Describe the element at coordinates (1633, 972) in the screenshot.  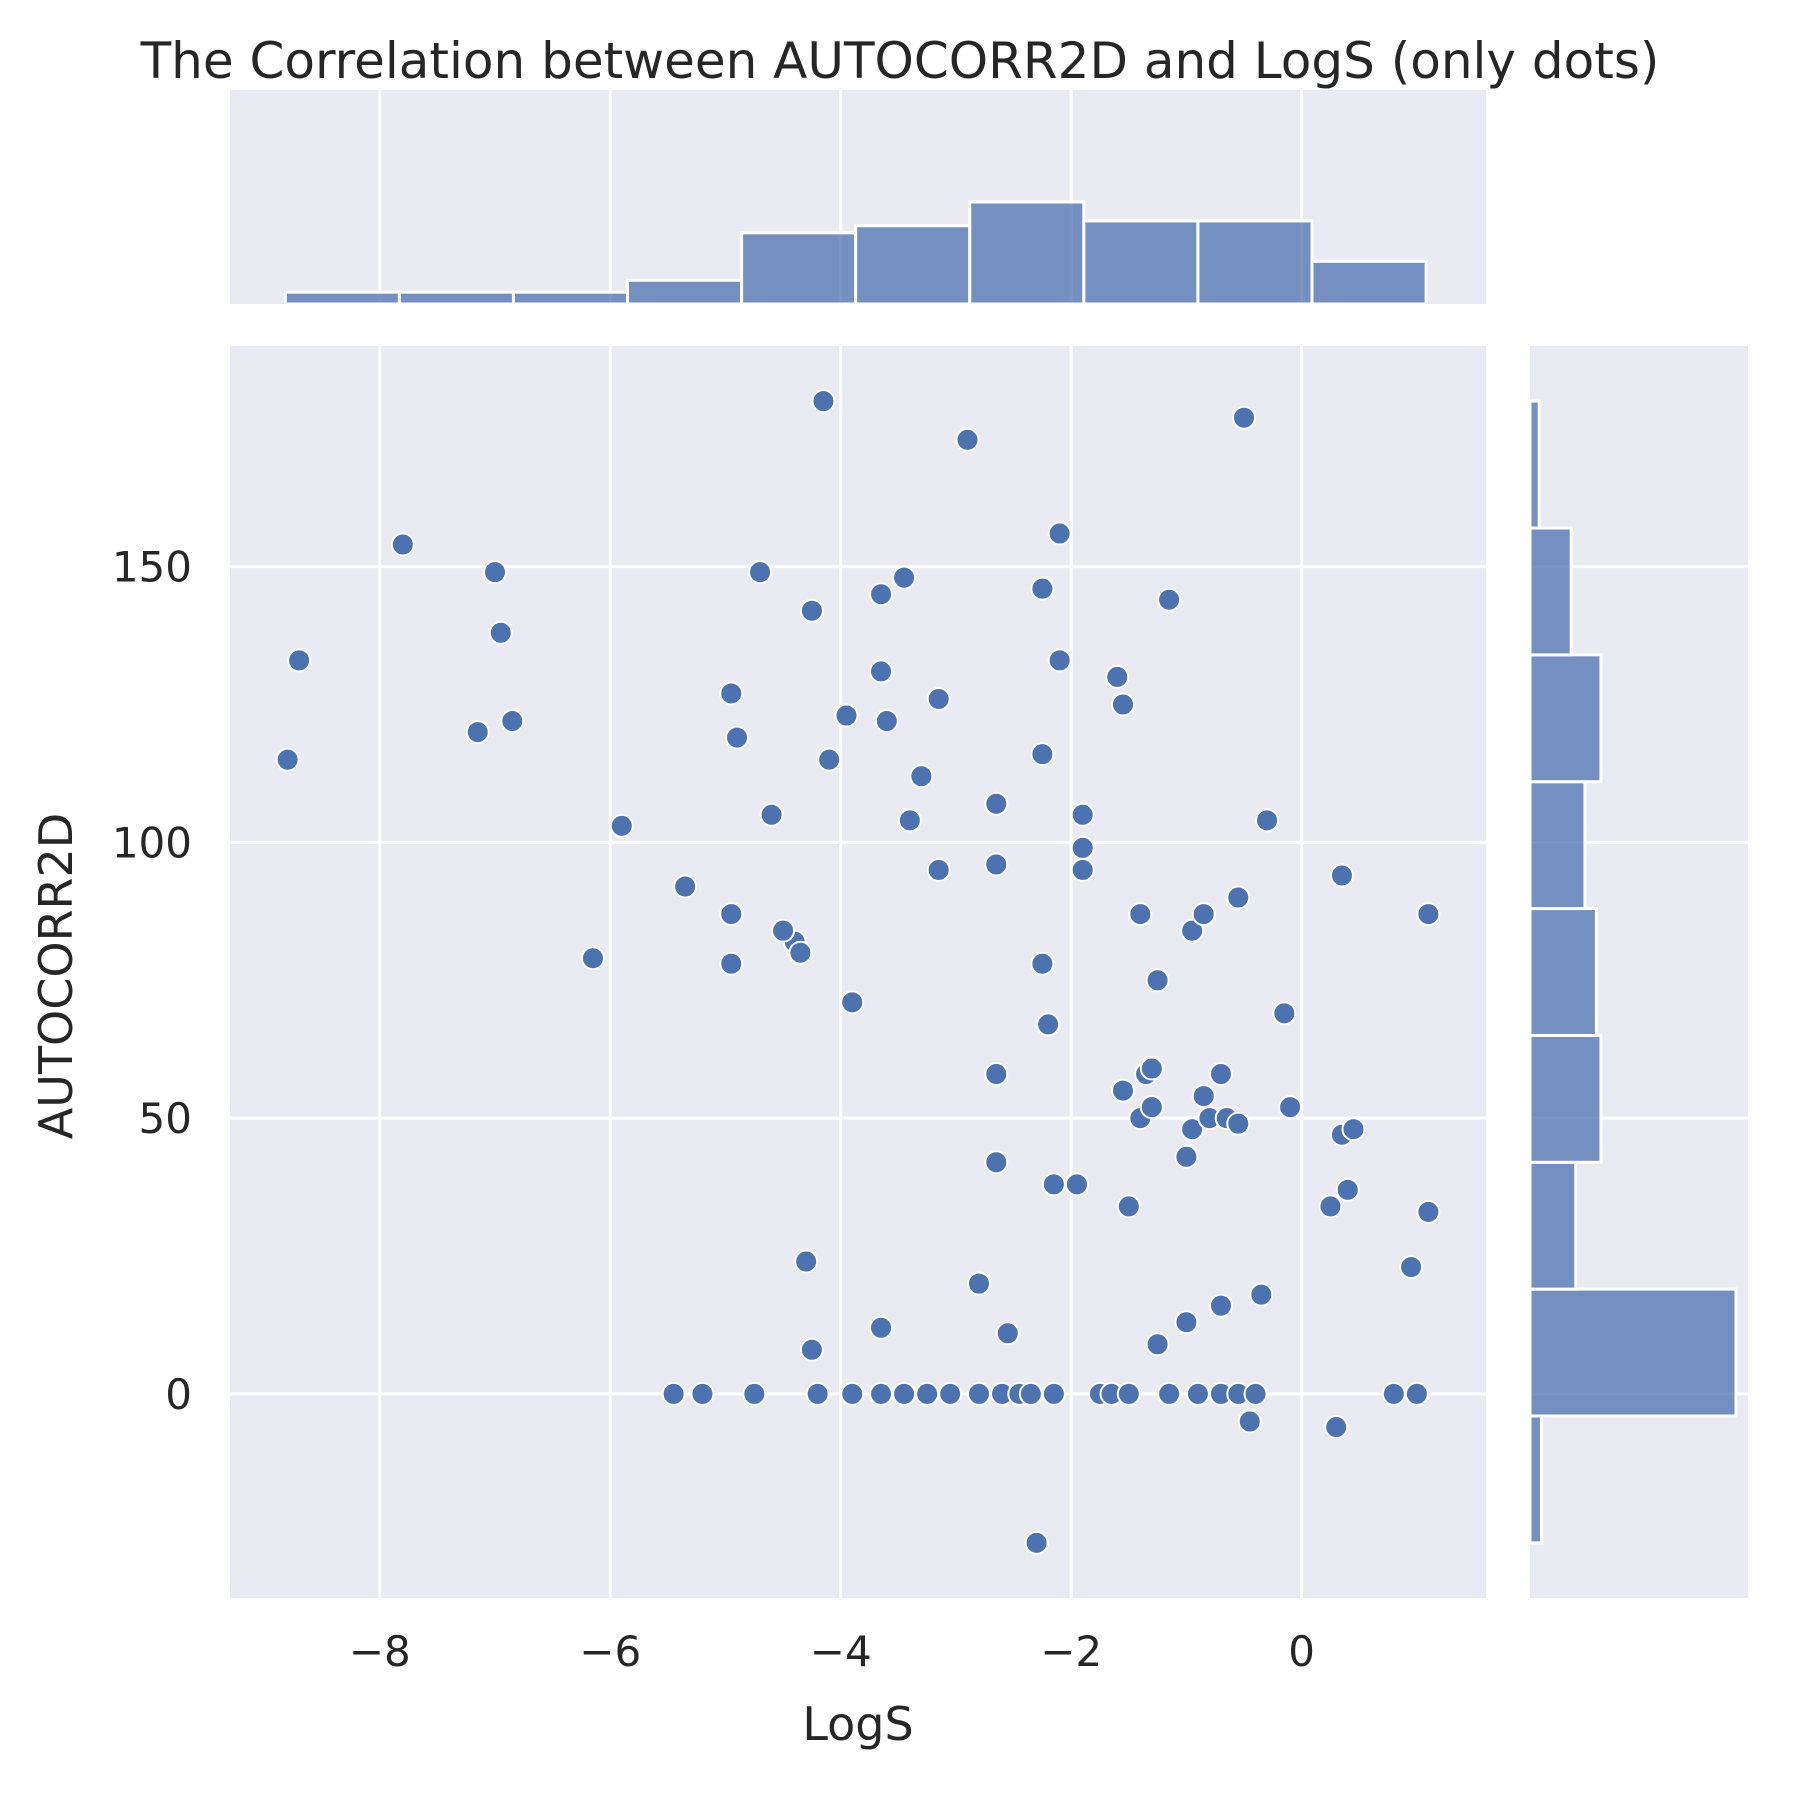
I see `right-histogram-bars` at that location.